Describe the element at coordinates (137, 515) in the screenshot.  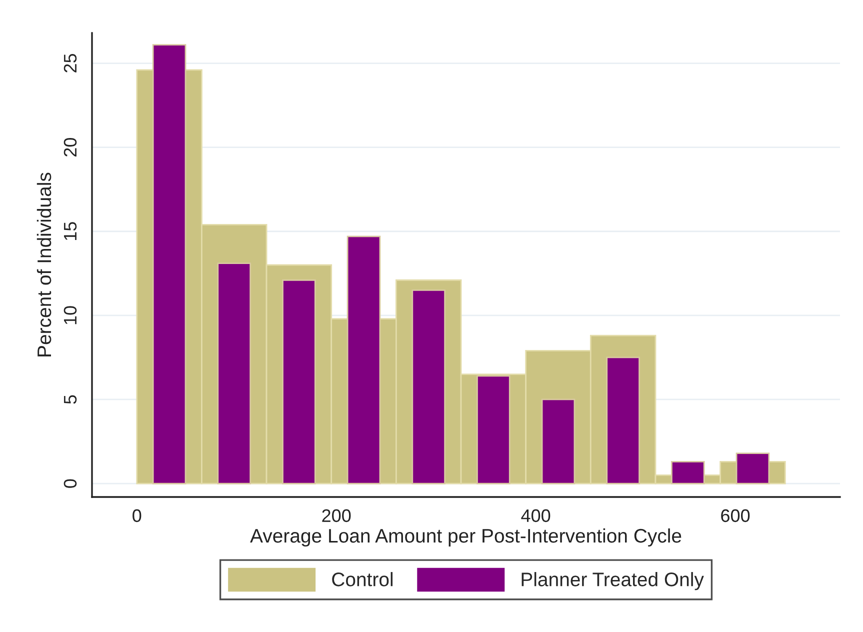
I see `x-tick-label: 0` at that location.